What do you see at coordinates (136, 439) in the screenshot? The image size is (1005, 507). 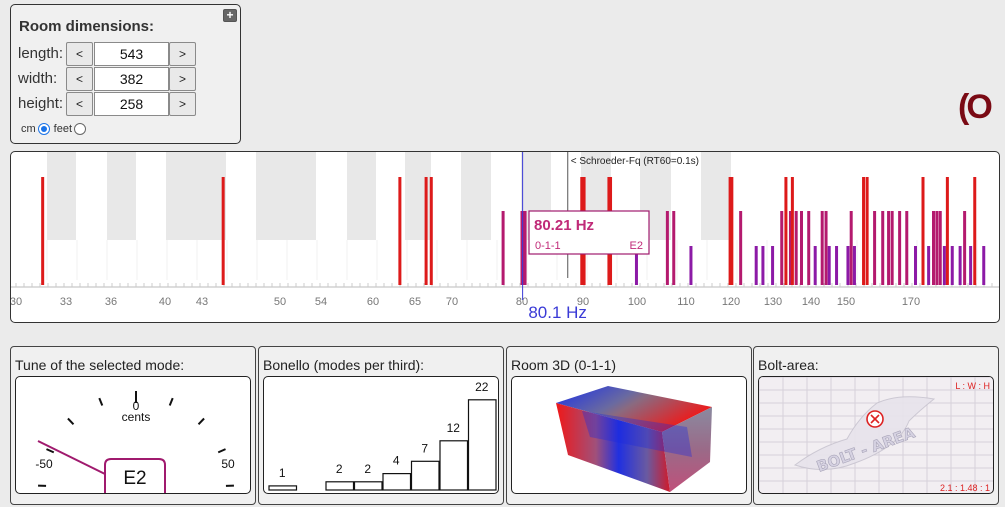 I see `gauge-ticks` at bounding box center [136, 439].